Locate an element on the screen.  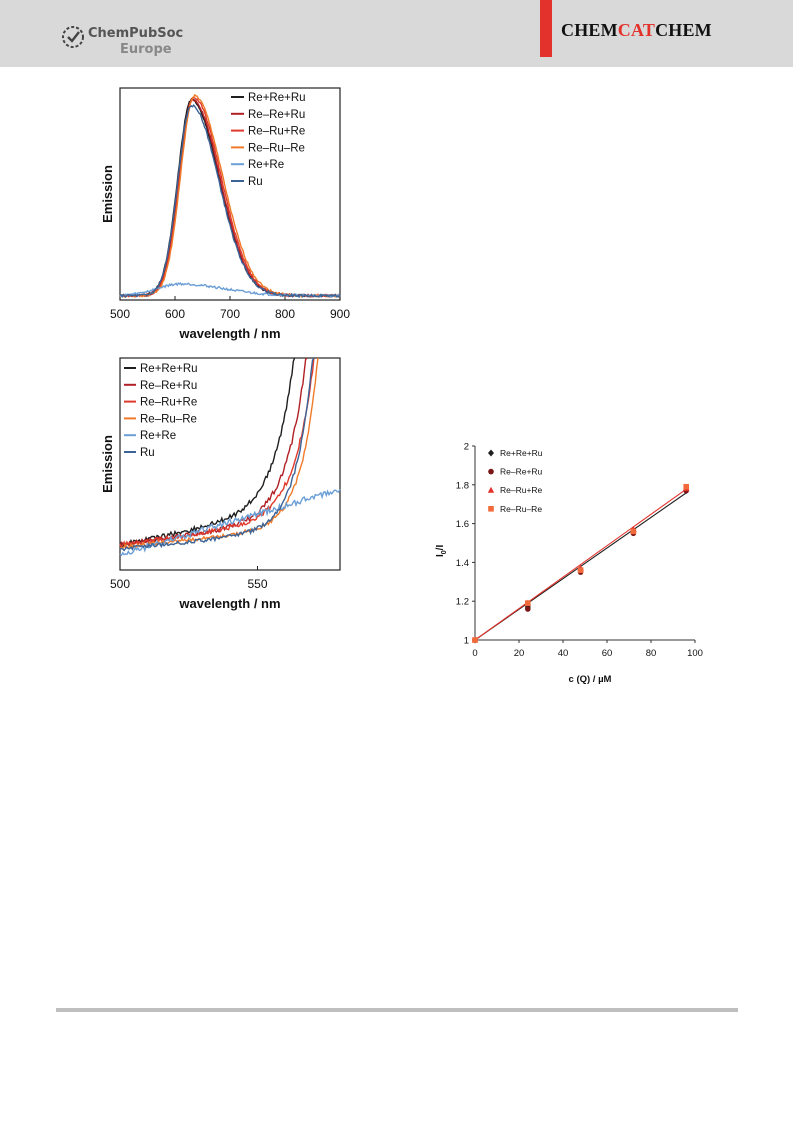
y-tick-label: 1.2 is located at coordinates (462, 602).